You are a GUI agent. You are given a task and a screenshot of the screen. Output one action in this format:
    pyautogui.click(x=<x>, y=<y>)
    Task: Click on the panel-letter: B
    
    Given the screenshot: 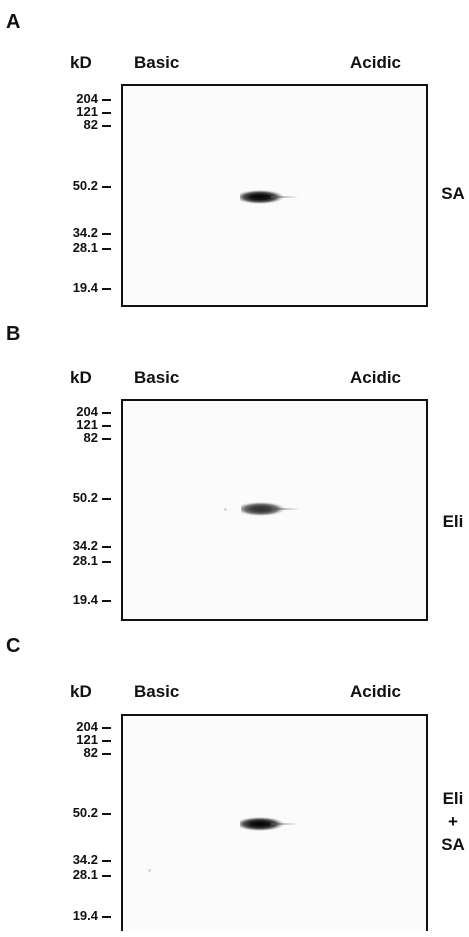 What is the action you would take?
    pyautogui.click(x=13, y=334)
    